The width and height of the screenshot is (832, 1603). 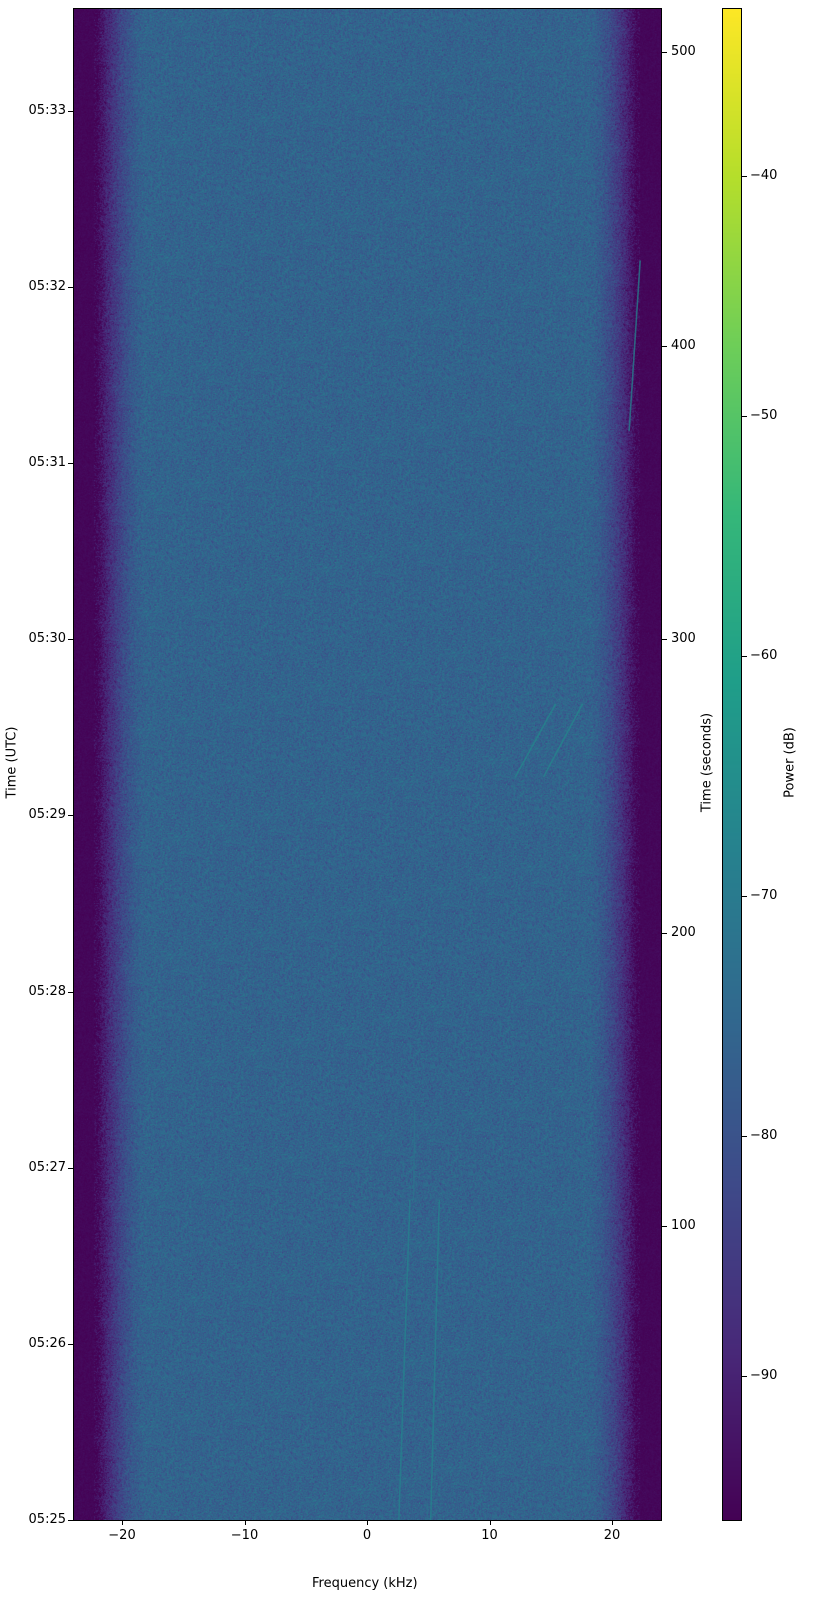 I want to click on colorbar-tick-label: −60, so click(x=764, y=655).